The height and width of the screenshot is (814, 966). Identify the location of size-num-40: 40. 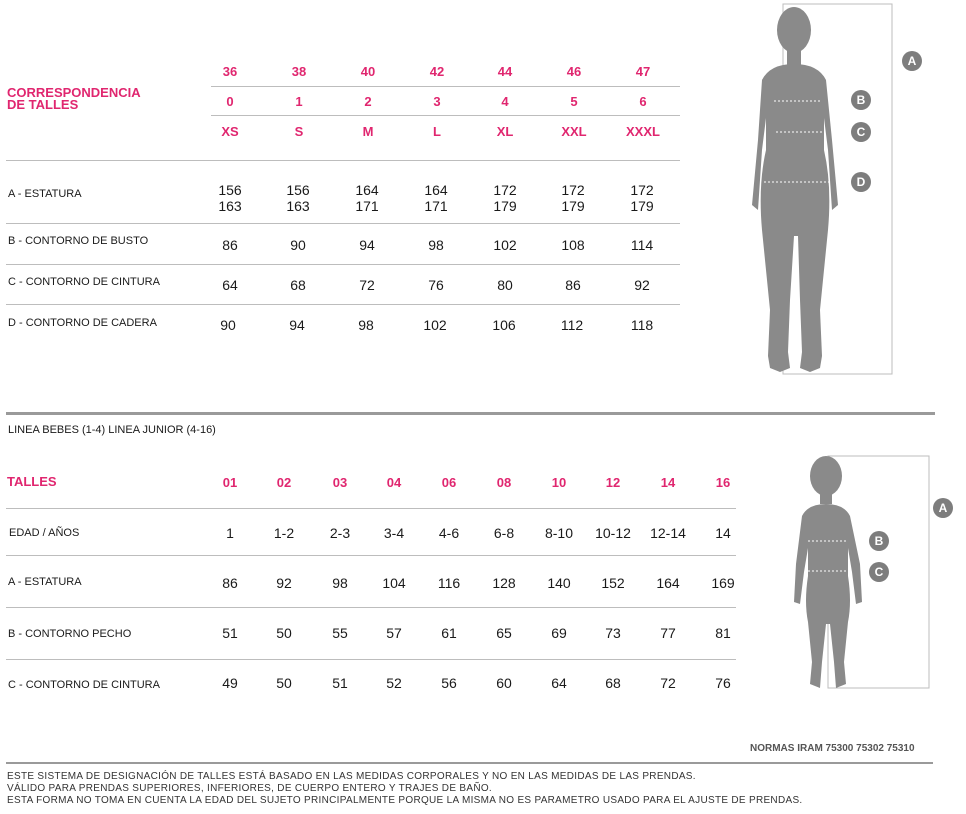
(368, 71).